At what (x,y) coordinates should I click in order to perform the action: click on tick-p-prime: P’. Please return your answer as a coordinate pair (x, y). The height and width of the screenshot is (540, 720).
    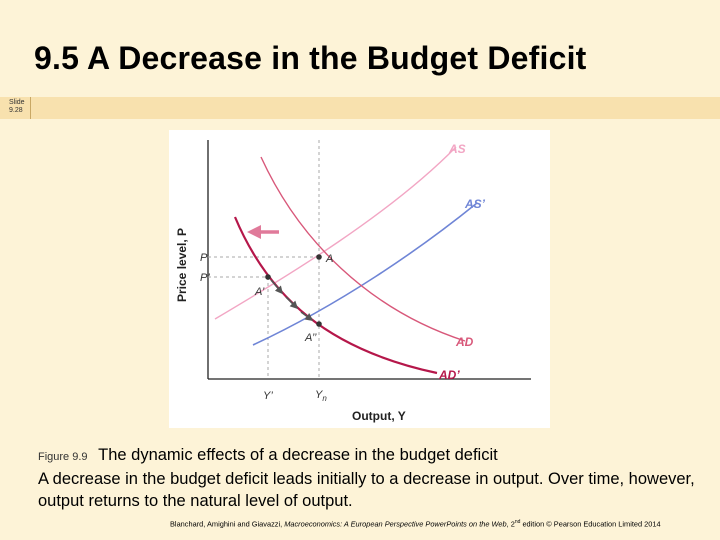
    Looking at the image, I should click on (205, 278).